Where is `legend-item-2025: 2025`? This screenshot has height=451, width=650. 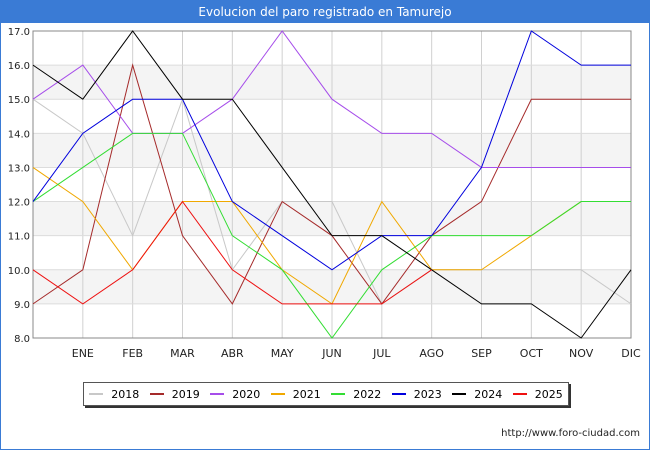
legend-item-2025: 2025 is located at coordinates (537, 394).